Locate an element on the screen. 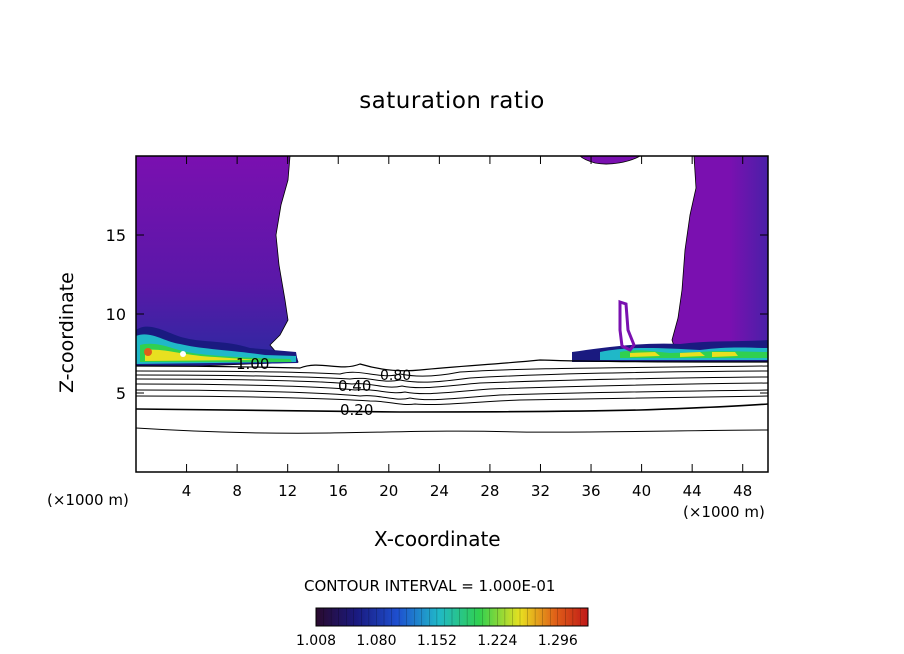  y-tick-label: 10 is located at coordinates (116, 314).